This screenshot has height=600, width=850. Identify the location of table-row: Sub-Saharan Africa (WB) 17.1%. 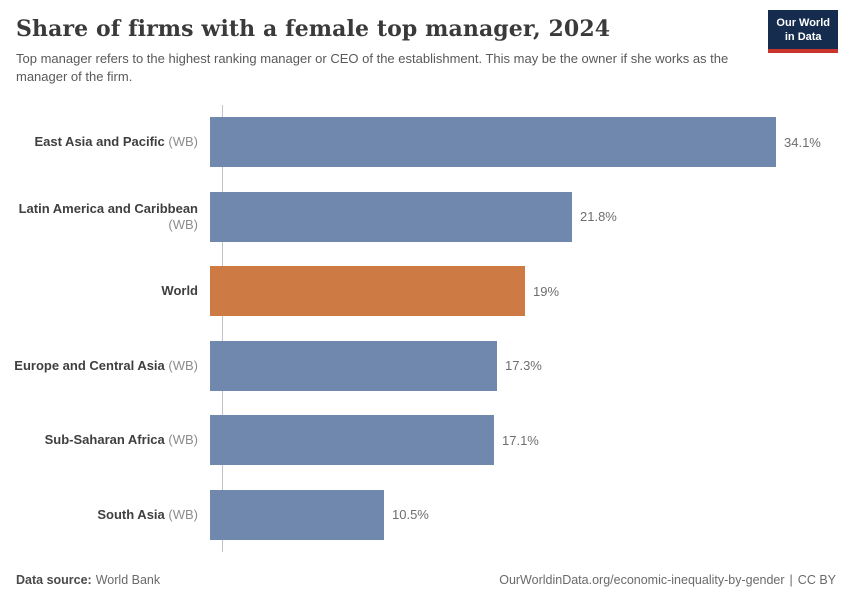
(425, 440).